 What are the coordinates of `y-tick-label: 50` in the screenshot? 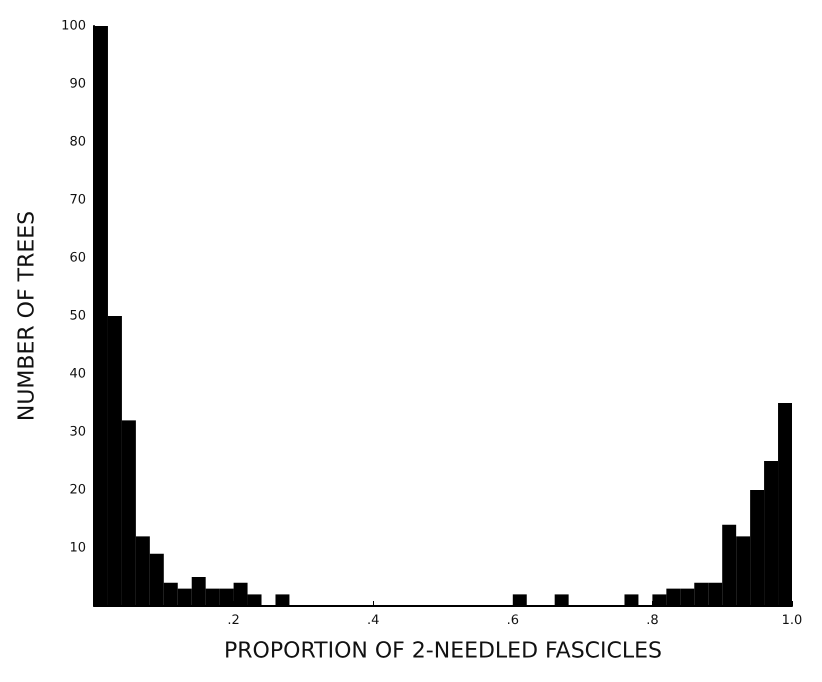 It's located at (77, 316).